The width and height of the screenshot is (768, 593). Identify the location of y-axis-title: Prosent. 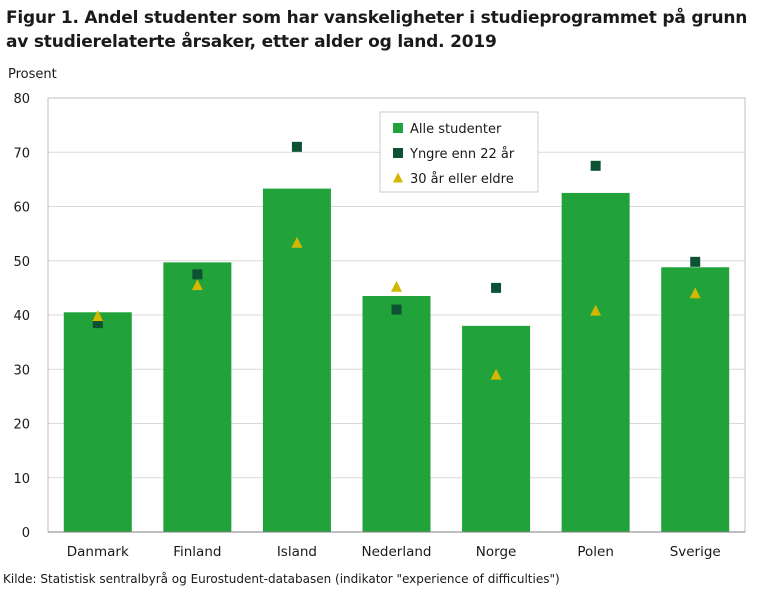
(32, 74).